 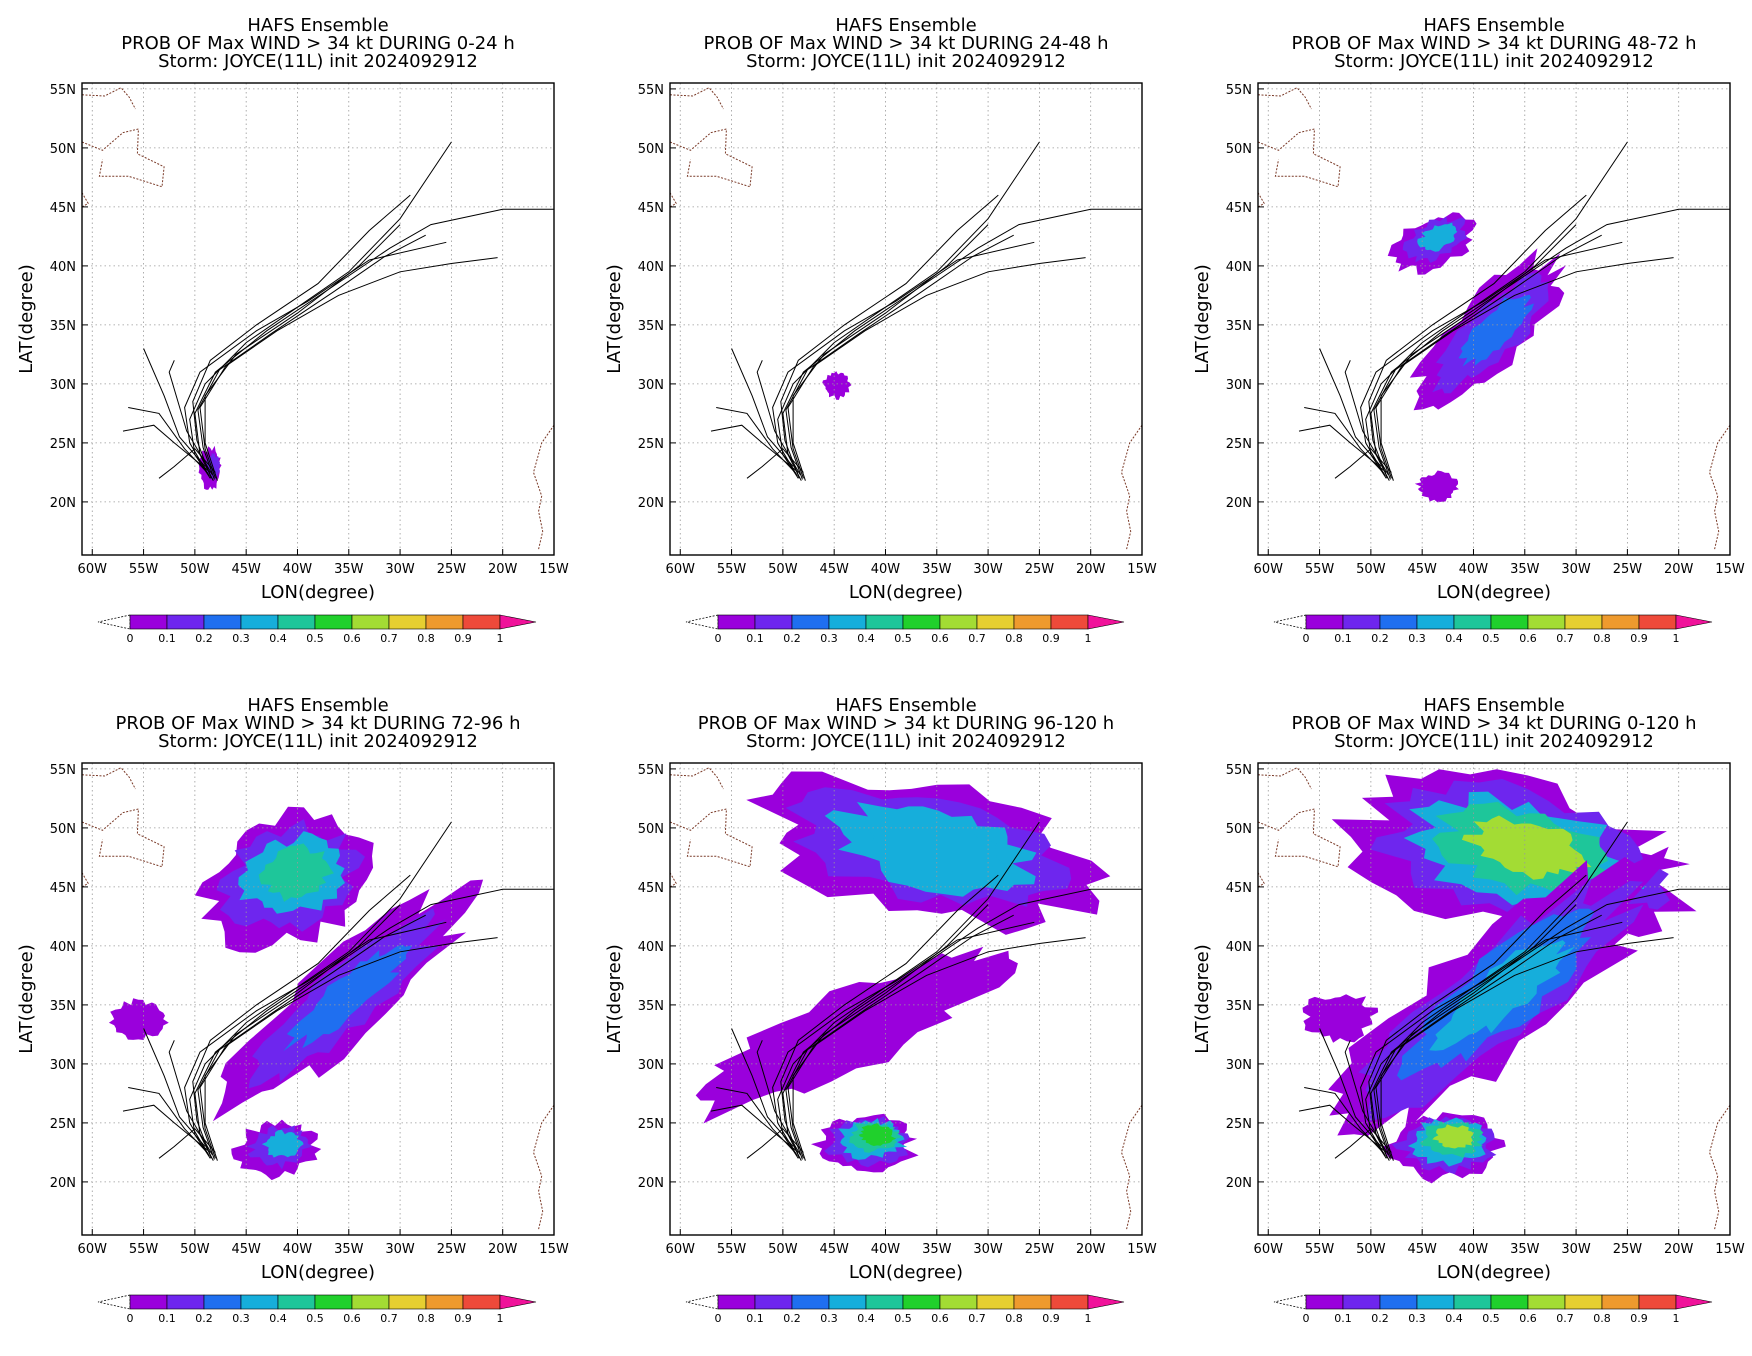 I want to click on colorbar-label: 0.4, so click(x=278, y=1318).